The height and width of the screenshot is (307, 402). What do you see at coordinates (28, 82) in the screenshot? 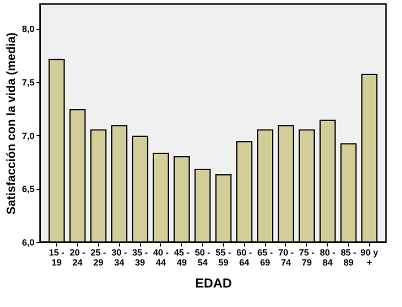
I see `y-tick-label: 7,5` at bounding box center [28, 82].